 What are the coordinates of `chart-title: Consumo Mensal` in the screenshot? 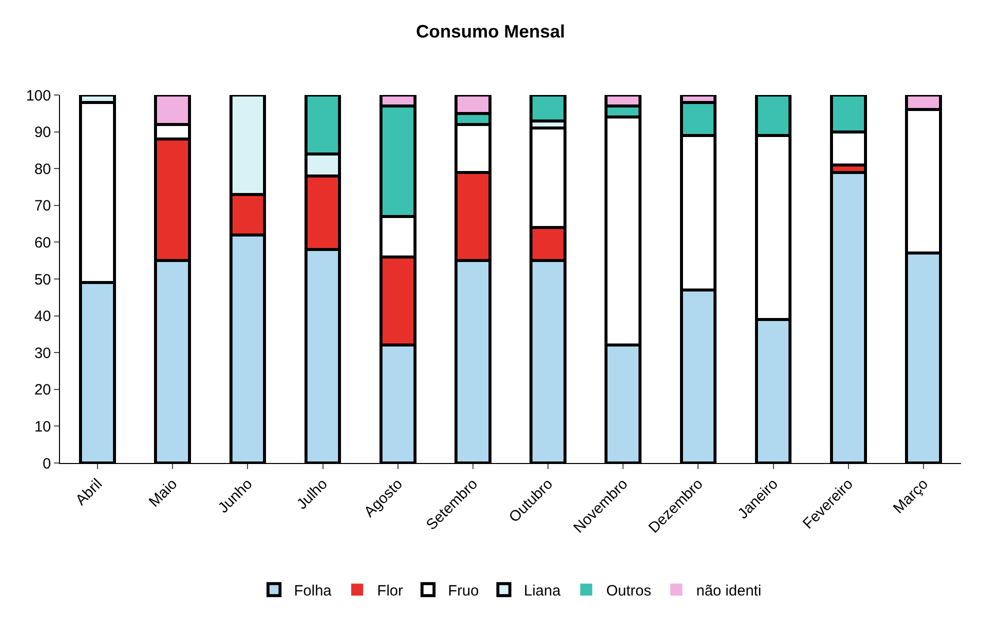 It's located at (491, 31).